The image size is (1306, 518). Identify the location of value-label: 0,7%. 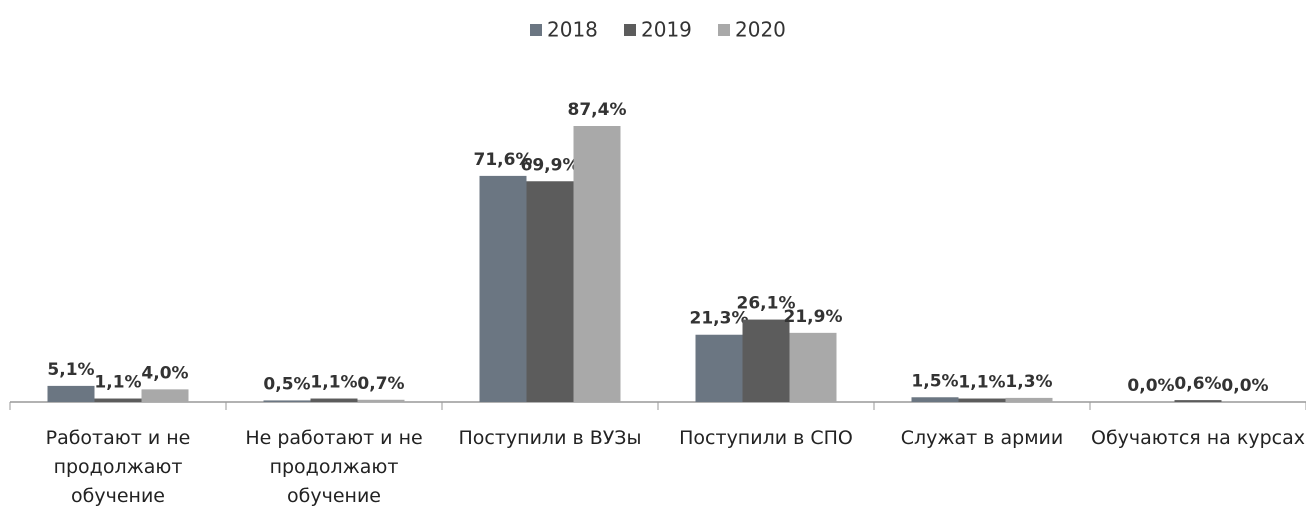
(380, 384).